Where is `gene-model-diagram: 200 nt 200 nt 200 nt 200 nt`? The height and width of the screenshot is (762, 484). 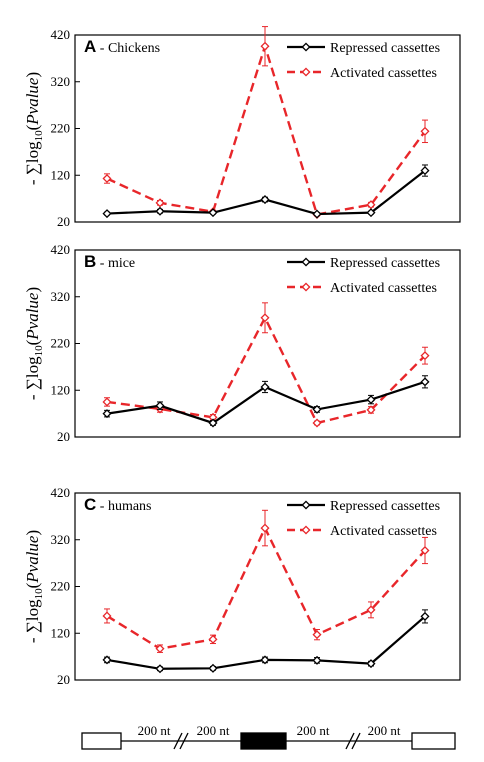 gene-model-diagram: 200 nt 200 nt 200 nt 200 nt is located at coordinates (268, 736).